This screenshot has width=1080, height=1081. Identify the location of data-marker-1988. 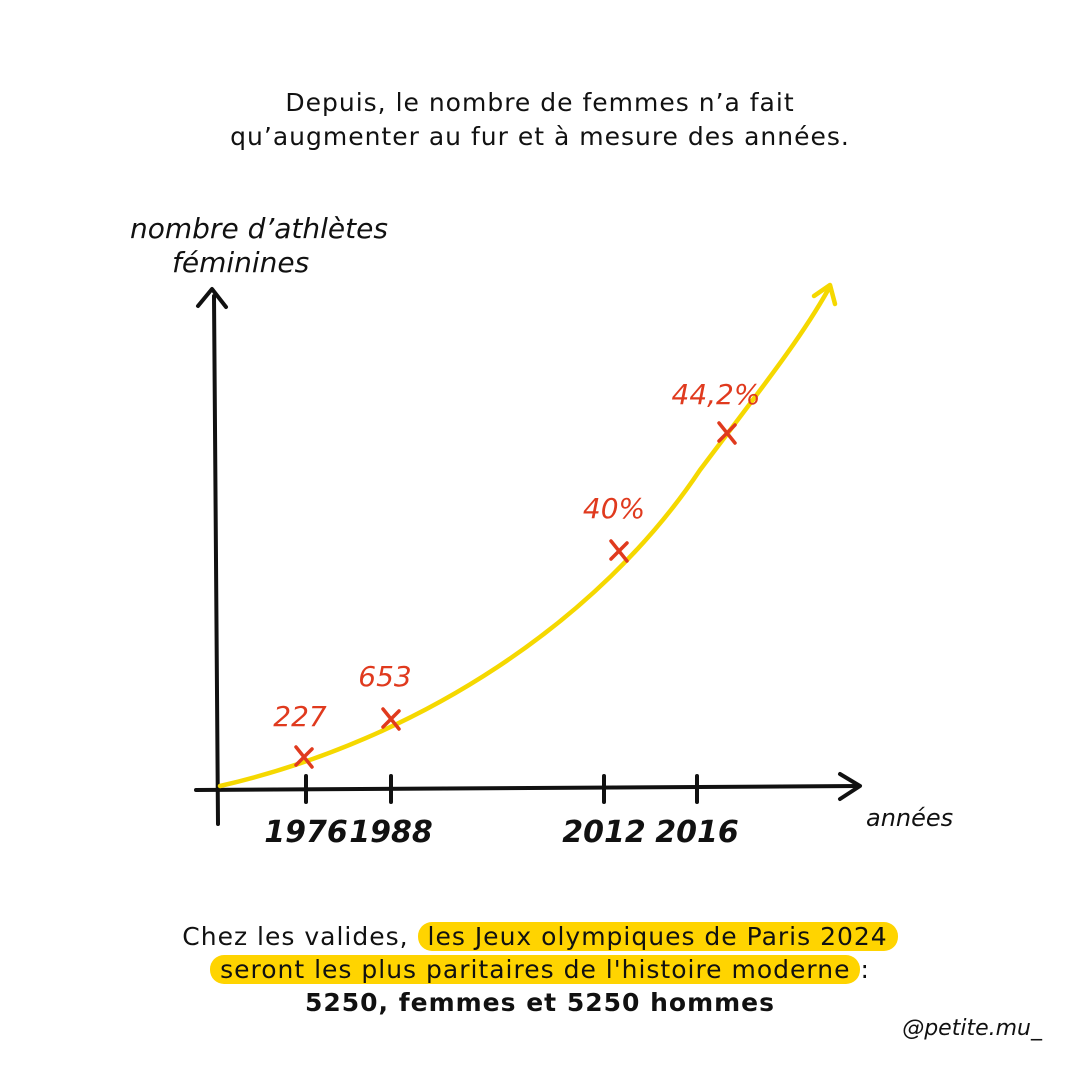
(391, 719).